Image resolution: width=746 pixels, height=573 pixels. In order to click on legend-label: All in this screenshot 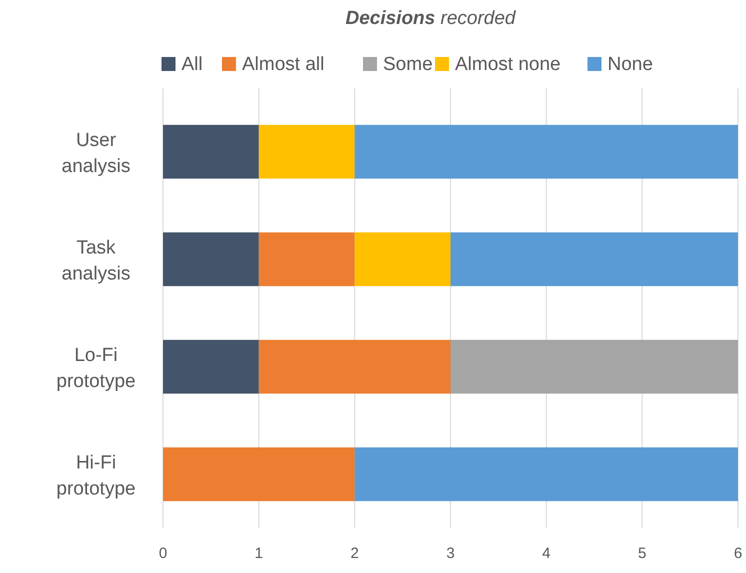, I will do `click(192, 64)`.